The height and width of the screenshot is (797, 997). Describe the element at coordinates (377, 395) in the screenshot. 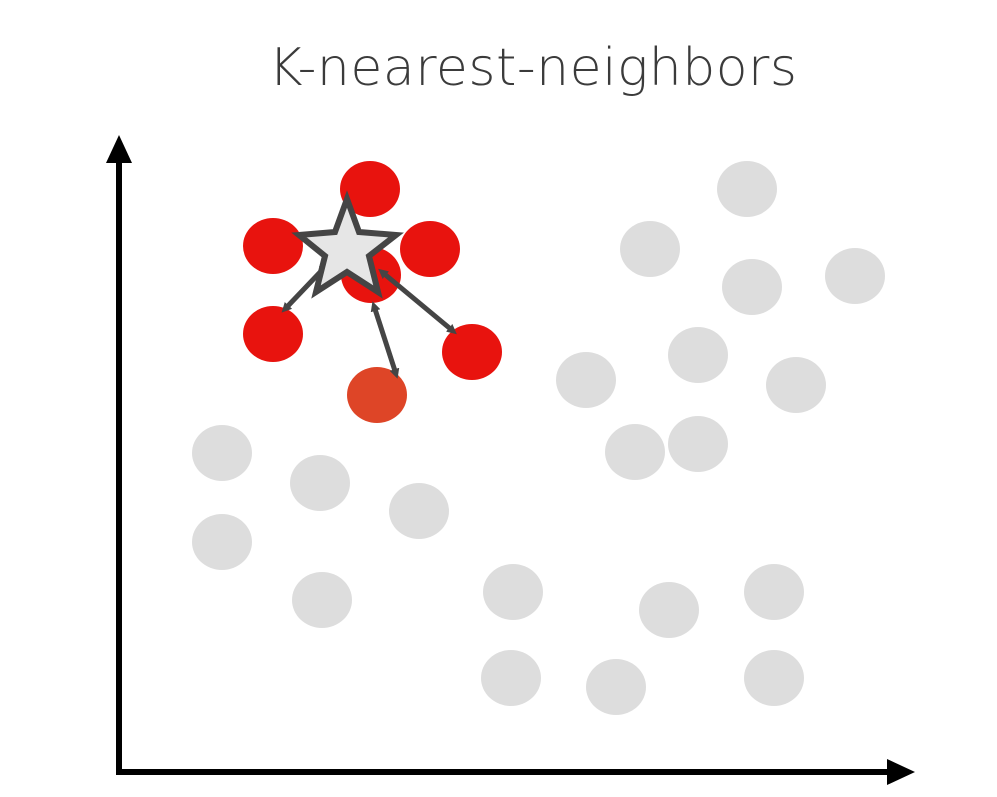

I see `neighbor-point-highlighted` at that location.